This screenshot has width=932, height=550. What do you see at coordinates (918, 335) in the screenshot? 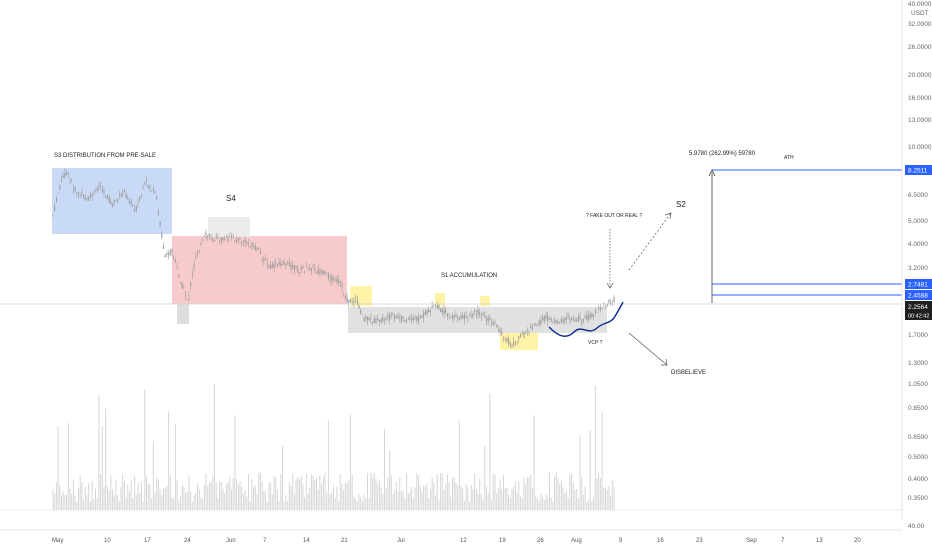
I see `price-tick: 1.7000` at bounding box center [918, 335].